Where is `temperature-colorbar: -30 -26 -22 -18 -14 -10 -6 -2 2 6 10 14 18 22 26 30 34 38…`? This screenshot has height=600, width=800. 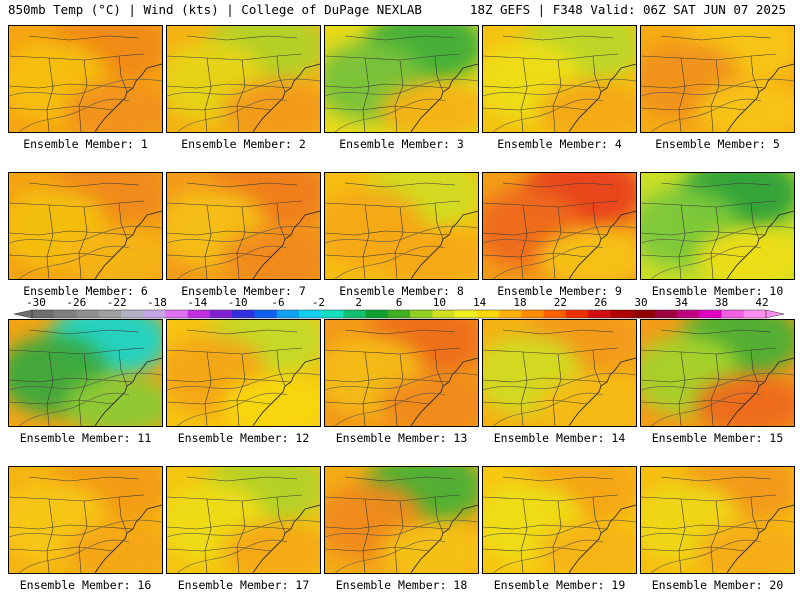 temperature-colorbar: -30 -26 -22 -18 -14 -10 -6 -2 2 6 10 14 18 22 26 30 34 38… is located at coordinates (399, 307).